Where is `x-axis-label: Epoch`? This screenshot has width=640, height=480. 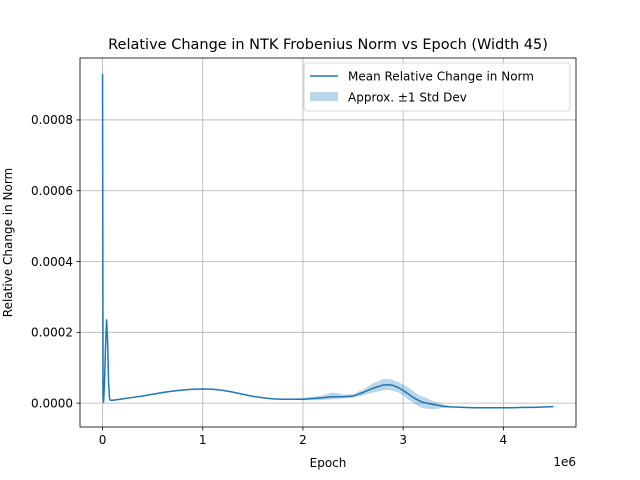
x-axis-label: Epoch is located at coordinates (328, 463).